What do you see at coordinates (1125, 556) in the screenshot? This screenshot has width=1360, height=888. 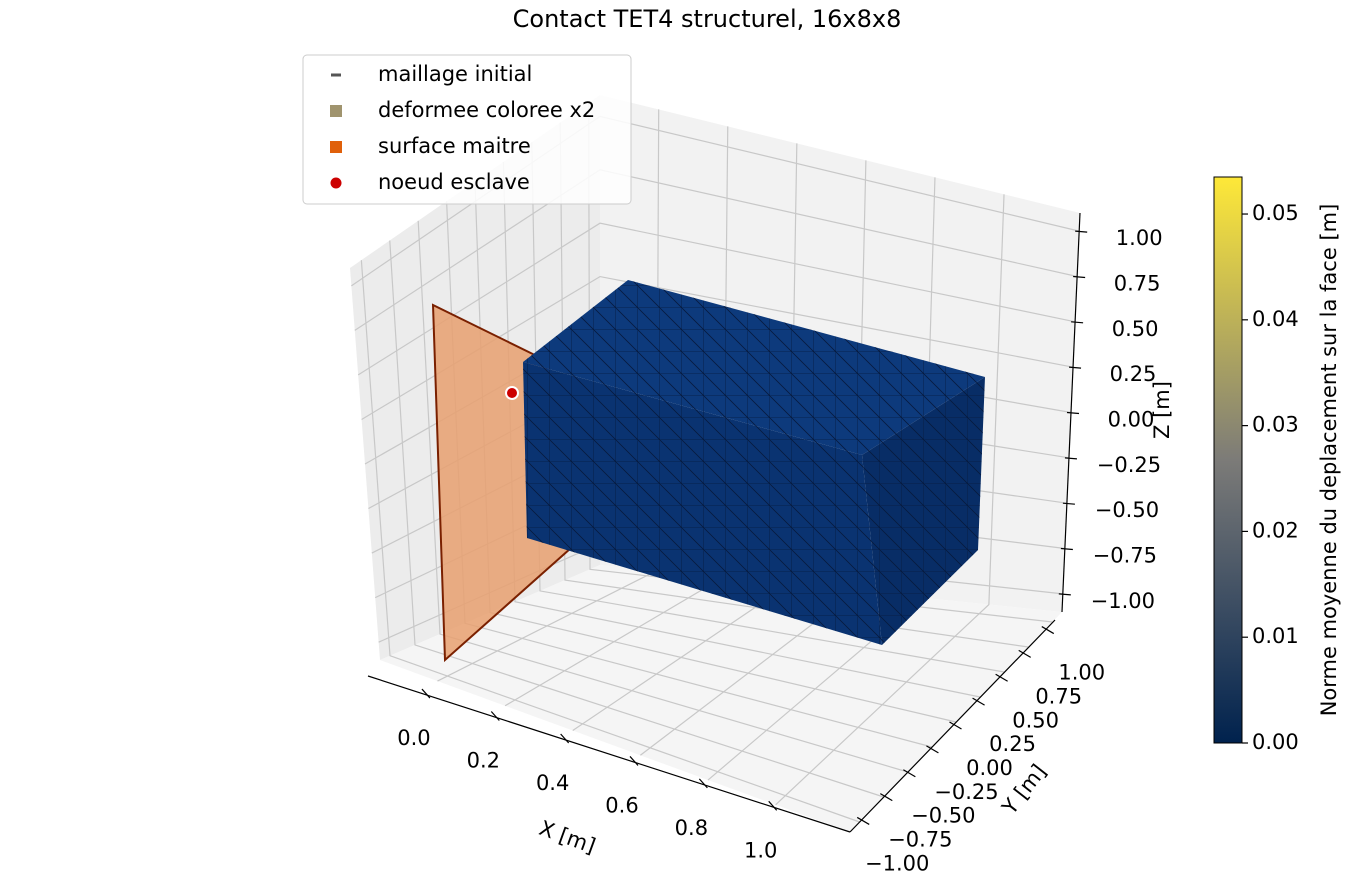 I see `z-tick-label: −0.75` at bounding box center [1125, 556].